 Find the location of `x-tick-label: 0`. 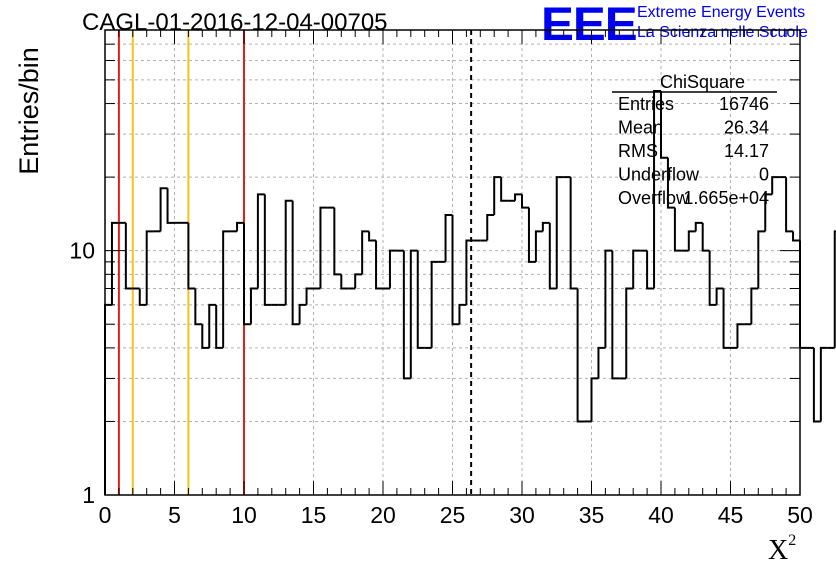

x-tick-label: 0 is located at coordinates (105, 515).